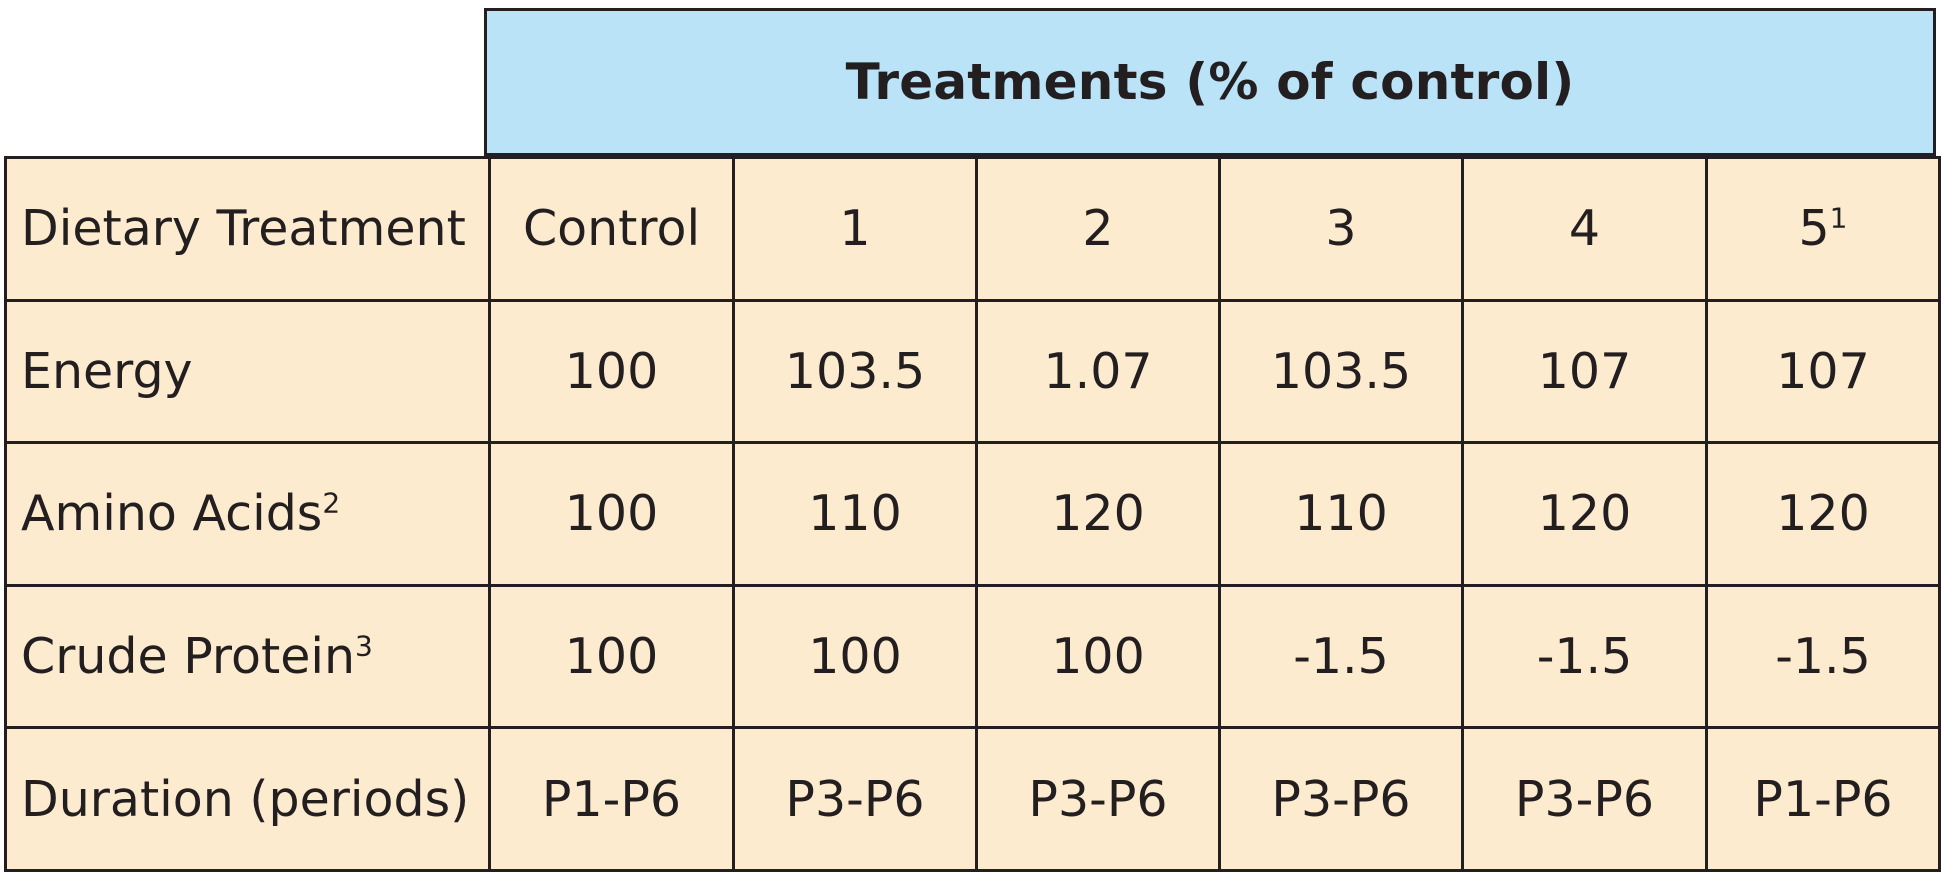 Image resolution: width=1942 pixels, height=877 pixels. Describe the element at coordinates (1814, 229) in the screenshot. I see `column-header-text: 5` at that location.